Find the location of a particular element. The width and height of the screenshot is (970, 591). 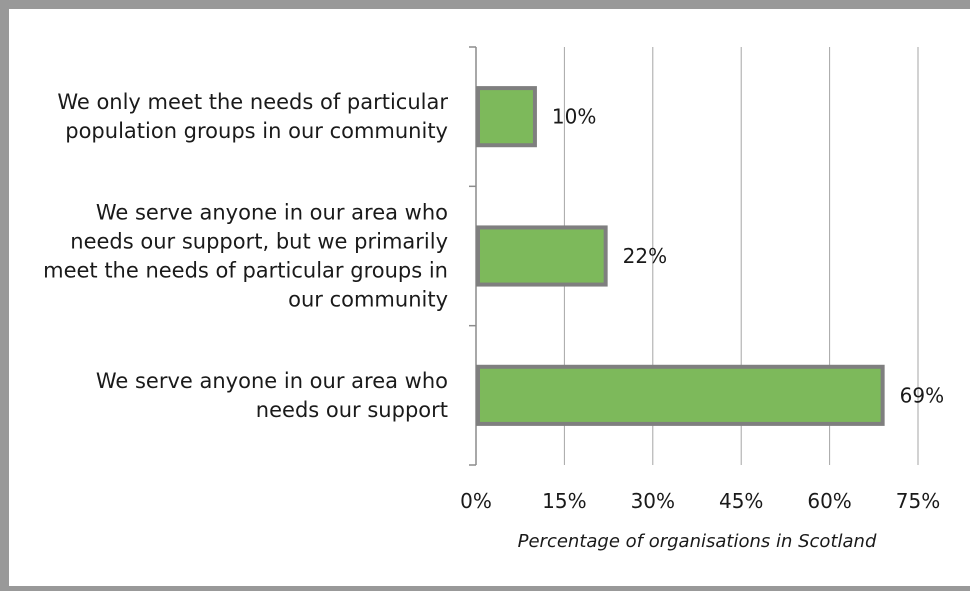

x-tick-label: 60% is located at coordinates (829, 501).